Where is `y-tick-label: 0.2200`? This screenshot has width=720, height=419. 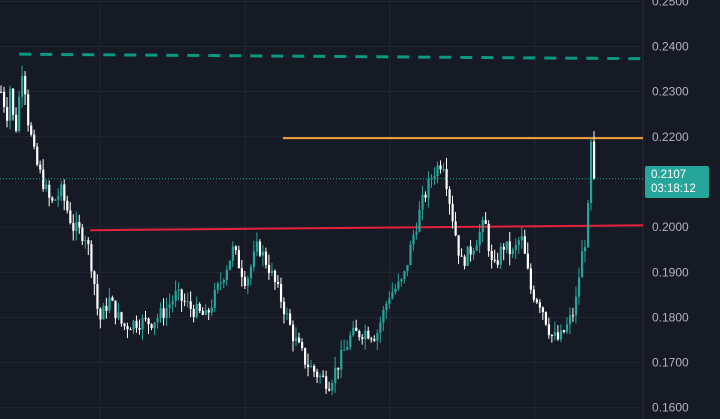 y-tick-label: 0.2200 is located at coordinates (670, 137).